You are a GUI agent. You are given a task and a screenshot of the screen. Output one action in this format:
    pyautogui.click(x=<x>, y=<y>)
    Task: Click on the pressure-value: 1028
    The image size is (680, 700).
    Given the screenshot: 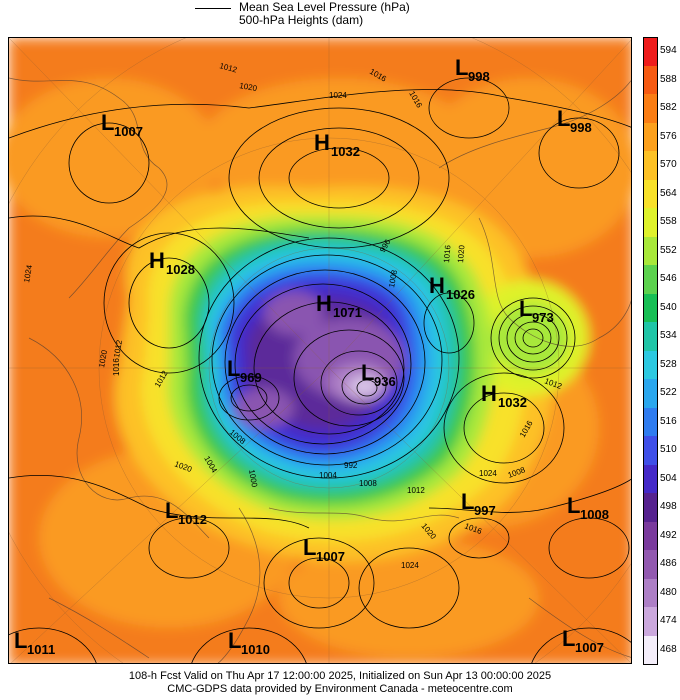 What is the action you would take?
    pyautogui.click(x=180, y=269)
    